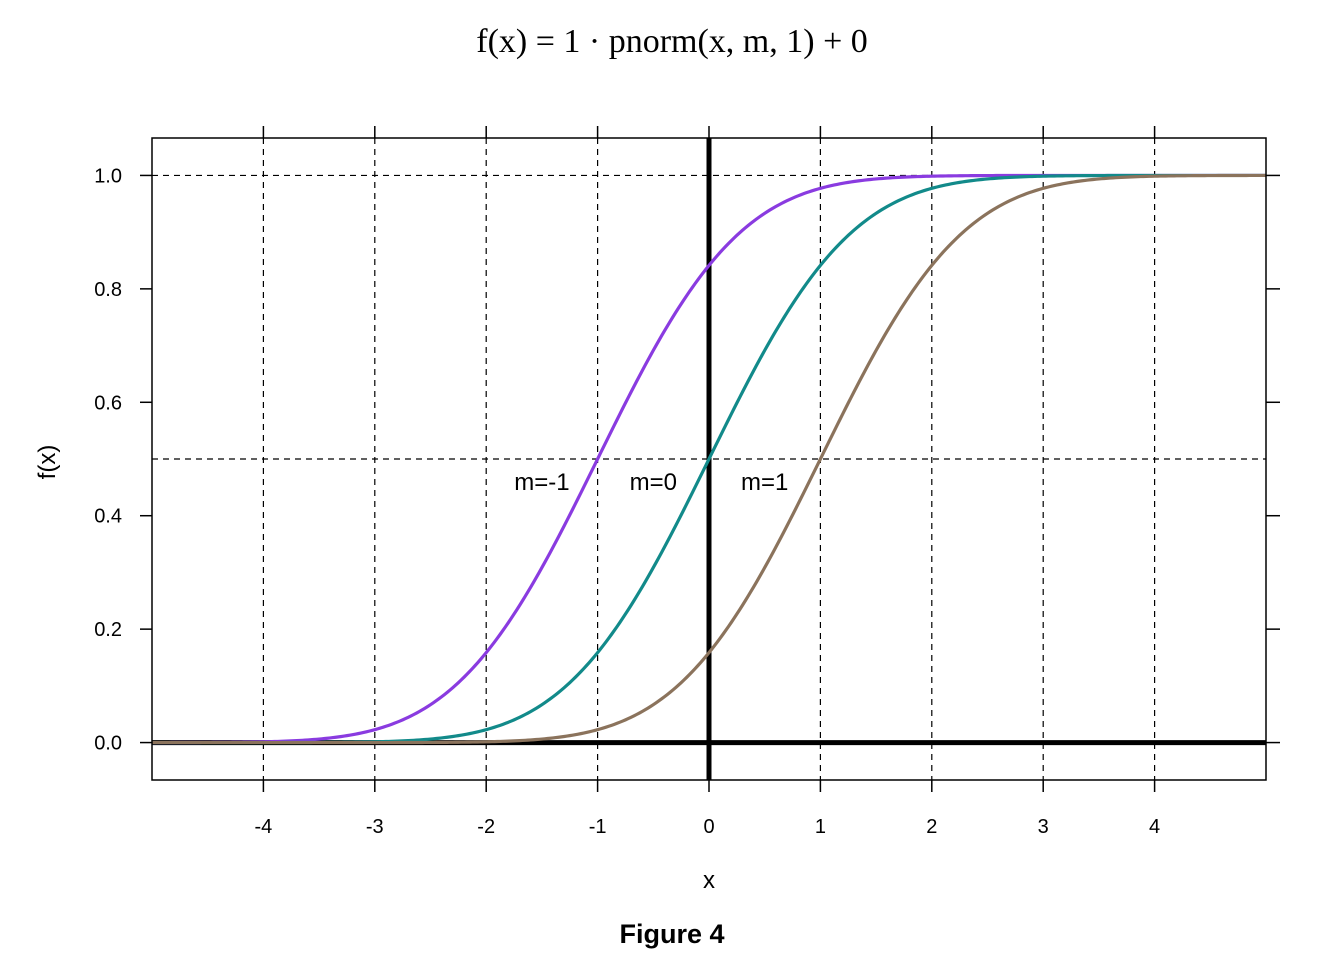 Image resolution: width=1344 pixels, height=960 pixels. I want to click on series-labels: m=-1 m=0 m=1, so click(651, 482).